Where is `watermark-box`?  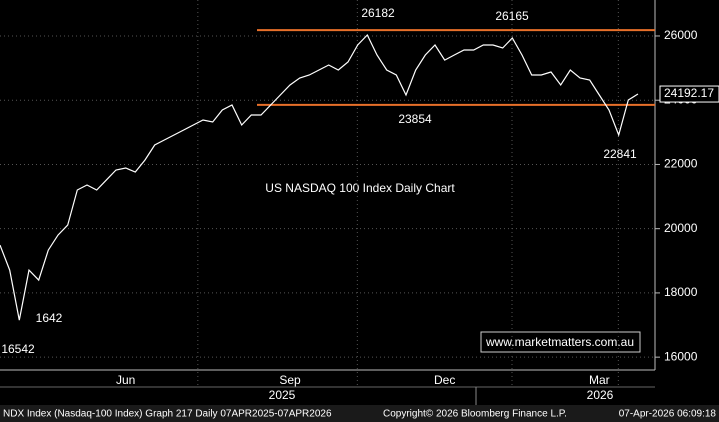
watermark-box is located at coordinates (560, 342).